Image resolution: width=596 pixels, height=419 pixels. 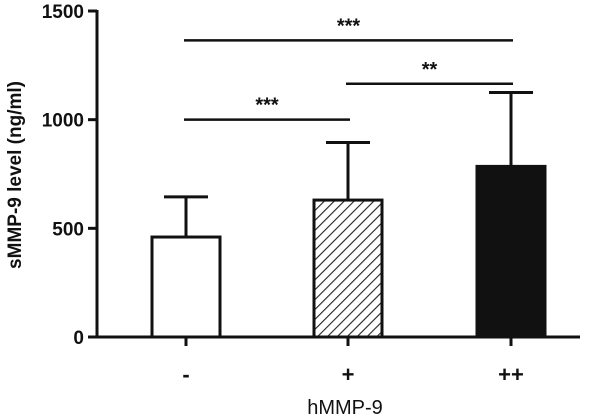 I want to click on significance-brackets: ********, so click(x=348, y=68).